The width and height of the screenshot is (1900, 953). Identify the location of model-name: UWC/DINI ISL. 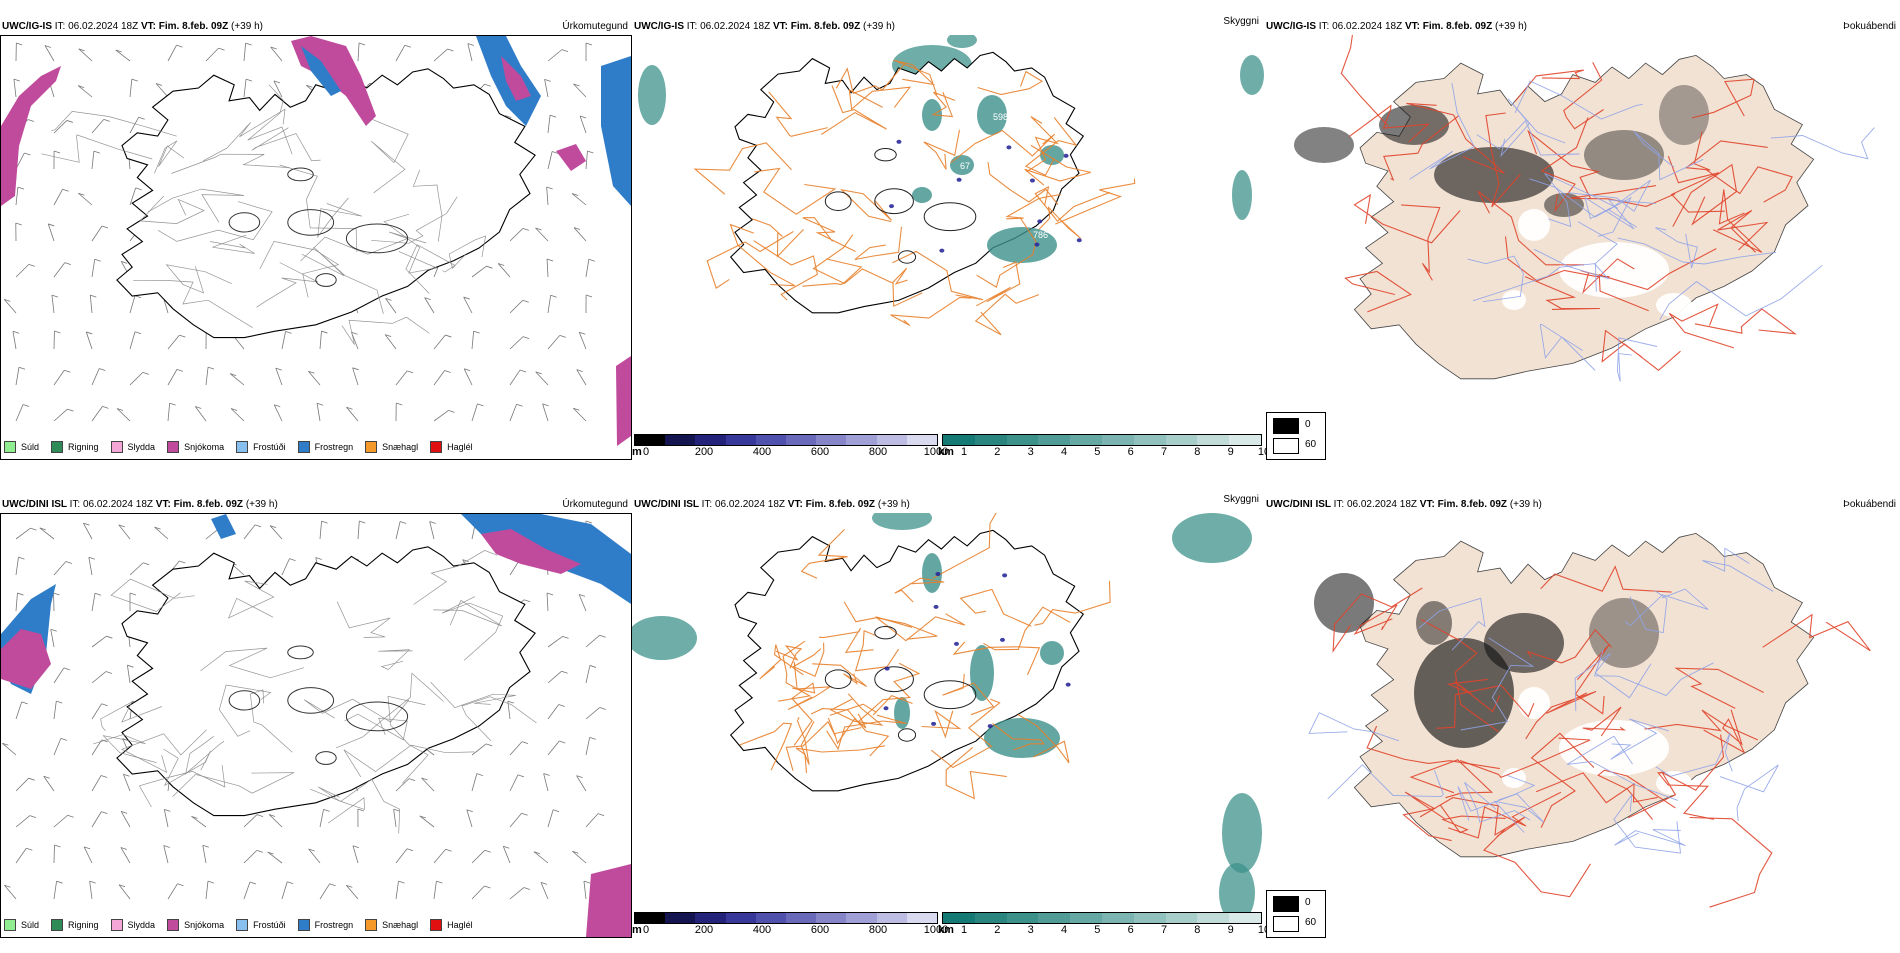
(36, 504).